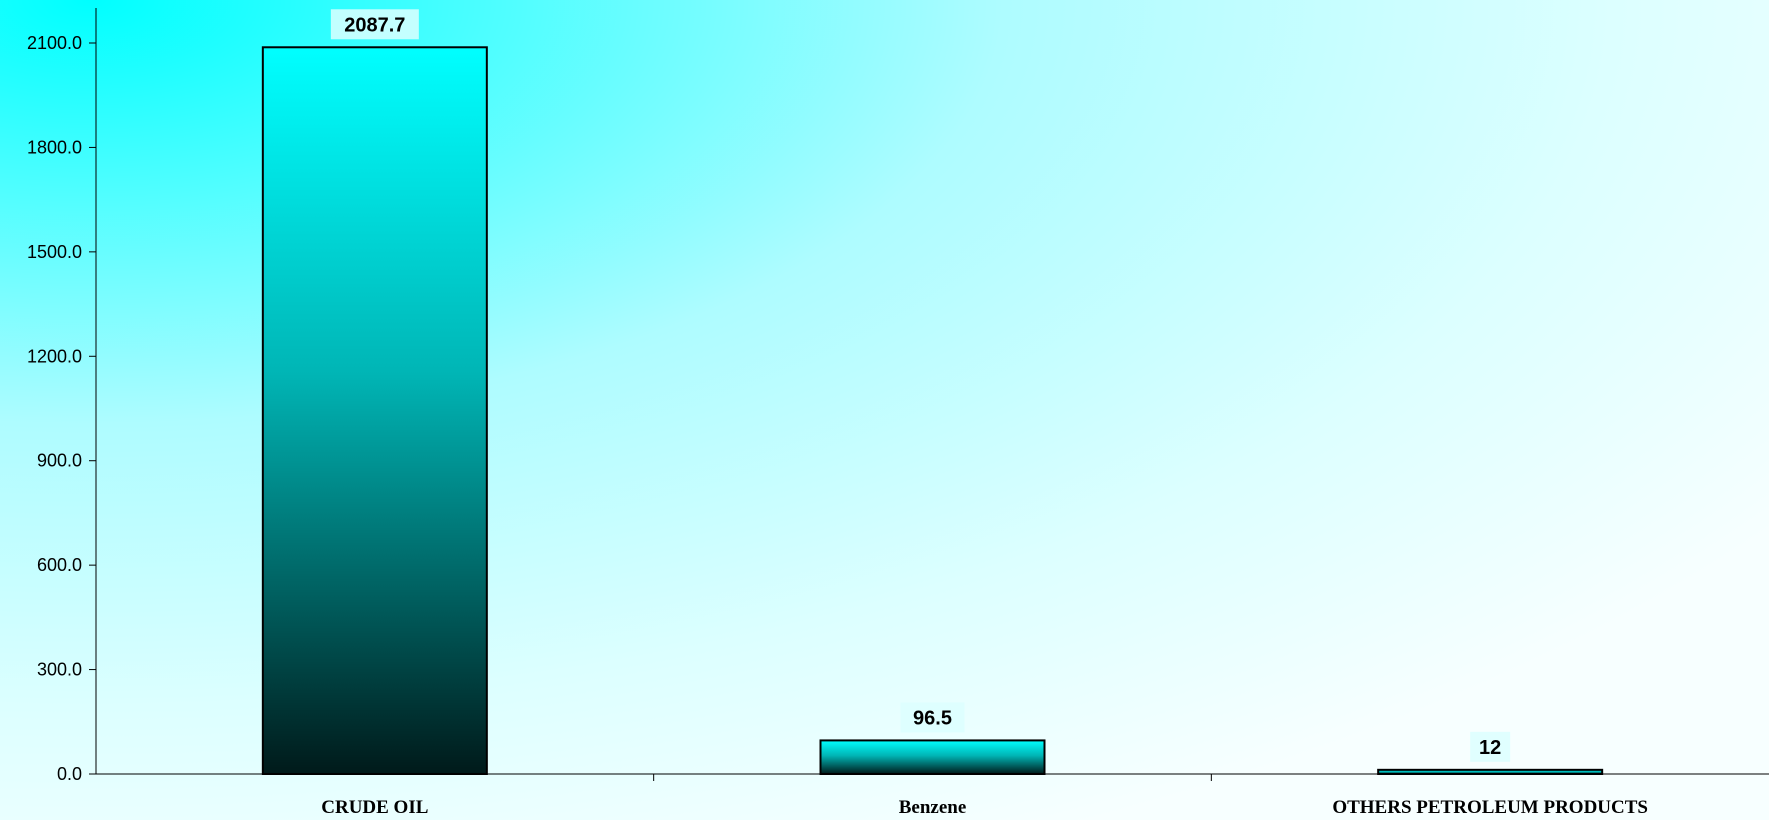  Describe the element at coordinates (54, 147) in the screenshot. I see `y-tick-label: 1800.0` at that location.